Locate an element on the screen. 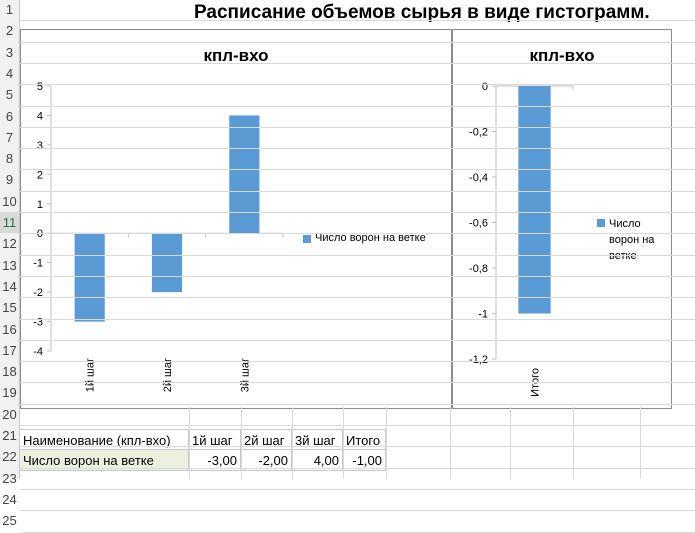  row-number: 25 is located at coordinates (9, 521).